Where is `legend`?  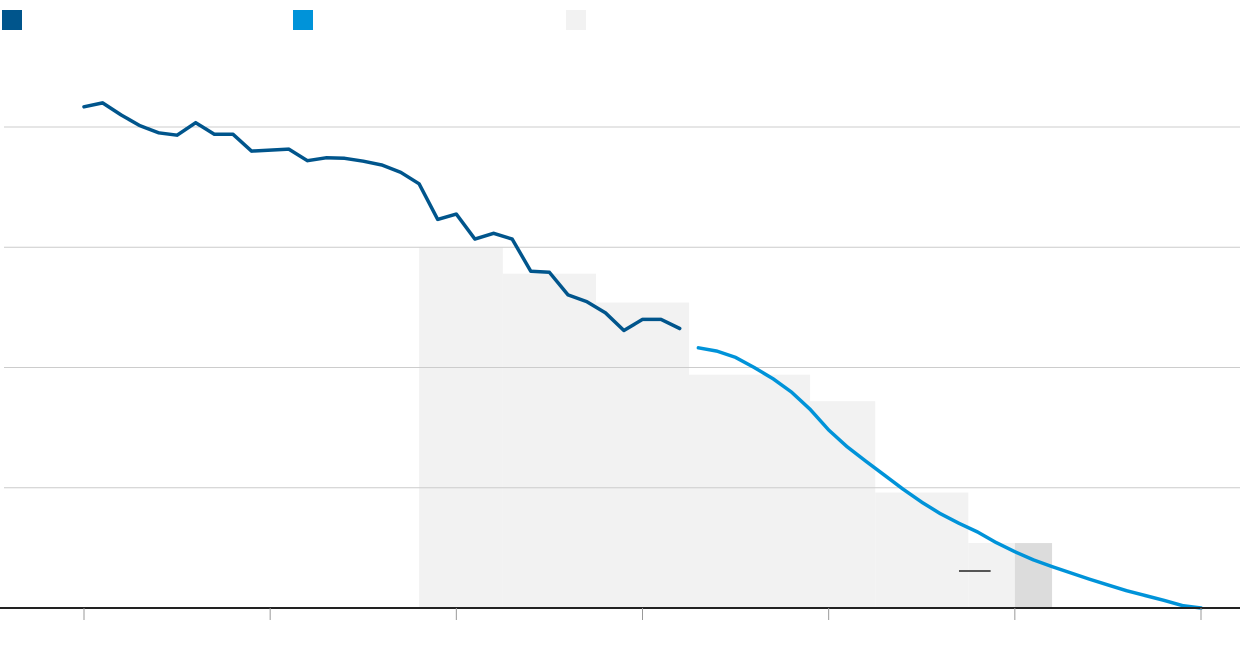 legend is located at coordinates (294, 20).